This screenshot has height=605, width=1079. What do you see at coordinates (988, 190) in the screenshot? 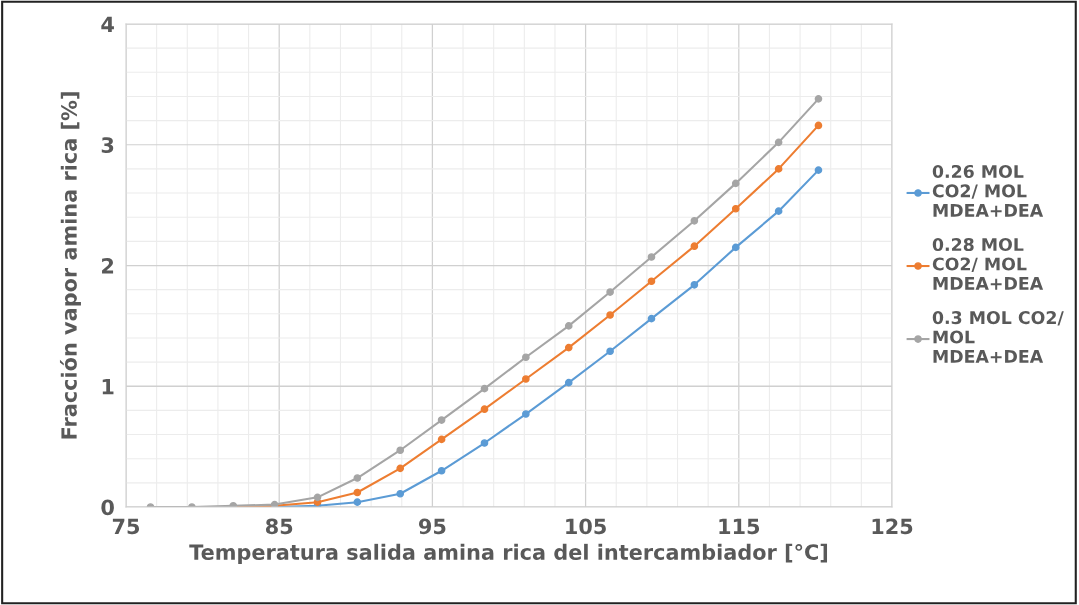
I see `legend-label: 0.26 MOL CO2/ MOL MDEA+DEA` at bounding box center [988, 190].